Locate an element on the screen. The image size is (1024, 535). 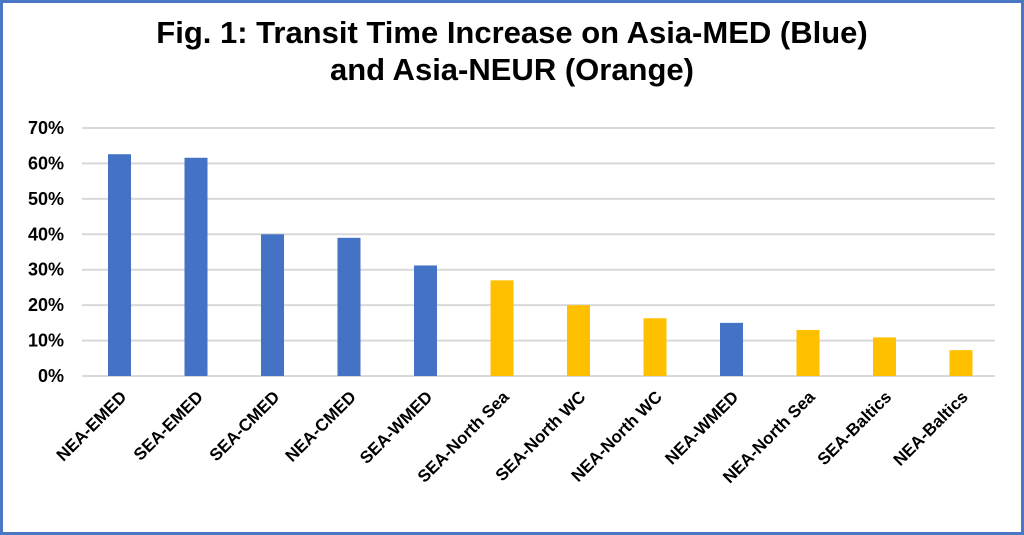
x-tick-label: NEA-EMED is located at coordinates (92, 426).